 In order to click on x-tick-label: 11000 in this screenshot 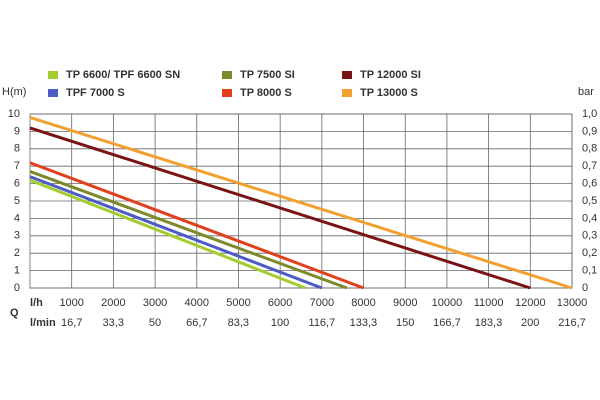, I will do `click(489, 303)`.